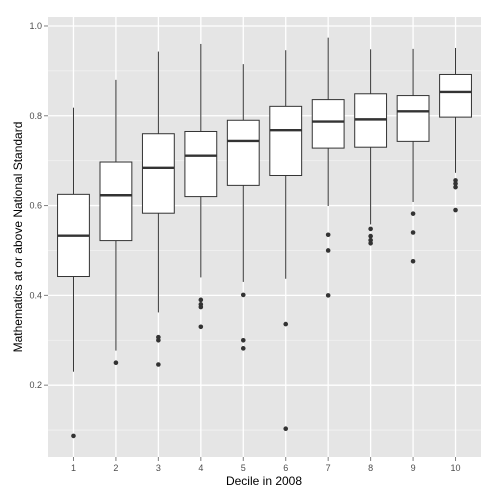 This screenshot has width=500, height=500. Describe the element at coordinates (370, 468) in the screenshot. I see `x-tick-label: 8` at that location.